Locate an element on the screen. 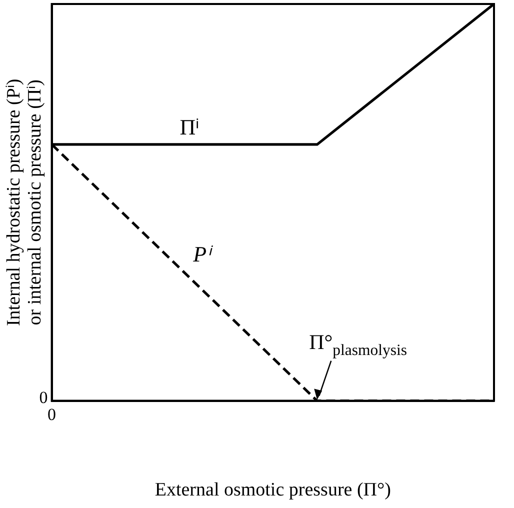 The image size is (514, 508). series-label: Pⁱ is located at coordinates (203, 254).